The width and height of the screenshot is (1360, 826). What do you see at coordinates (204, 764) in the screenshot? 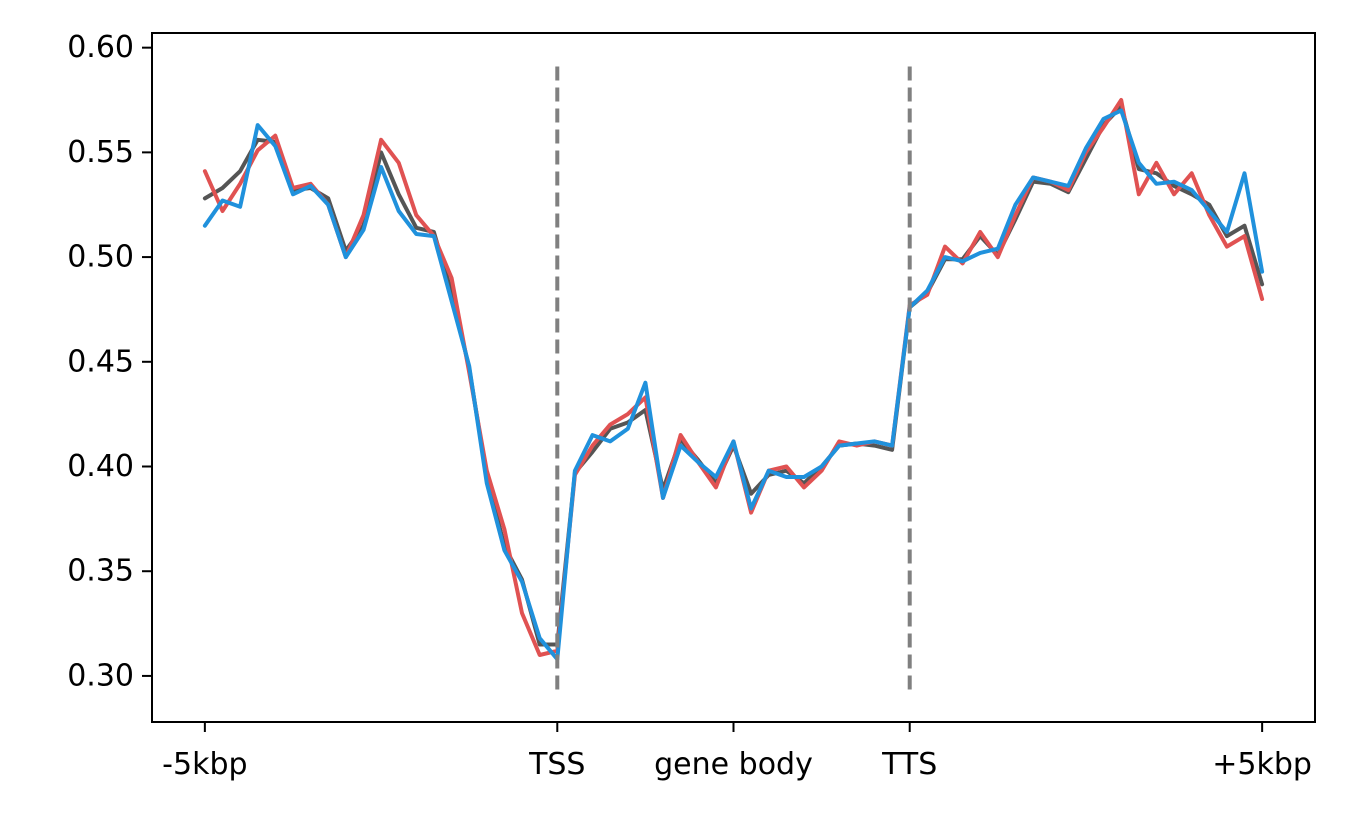
I see `x-tick-label: -5kbp` at bounding box center [204, 764].